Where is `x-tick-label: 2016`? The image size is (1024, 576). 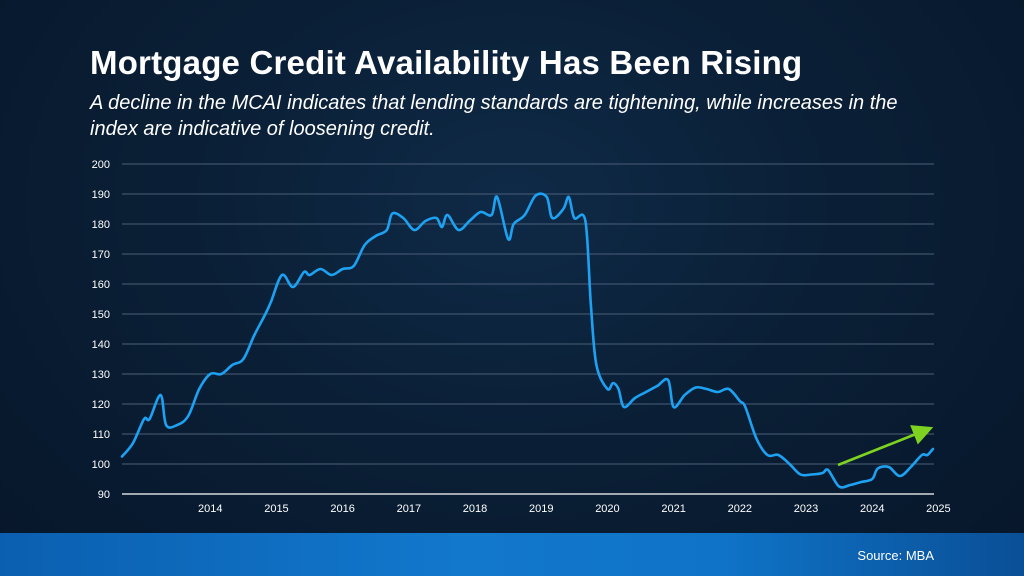 x-tick-label: 2016 is located at coordinates (342, 509).